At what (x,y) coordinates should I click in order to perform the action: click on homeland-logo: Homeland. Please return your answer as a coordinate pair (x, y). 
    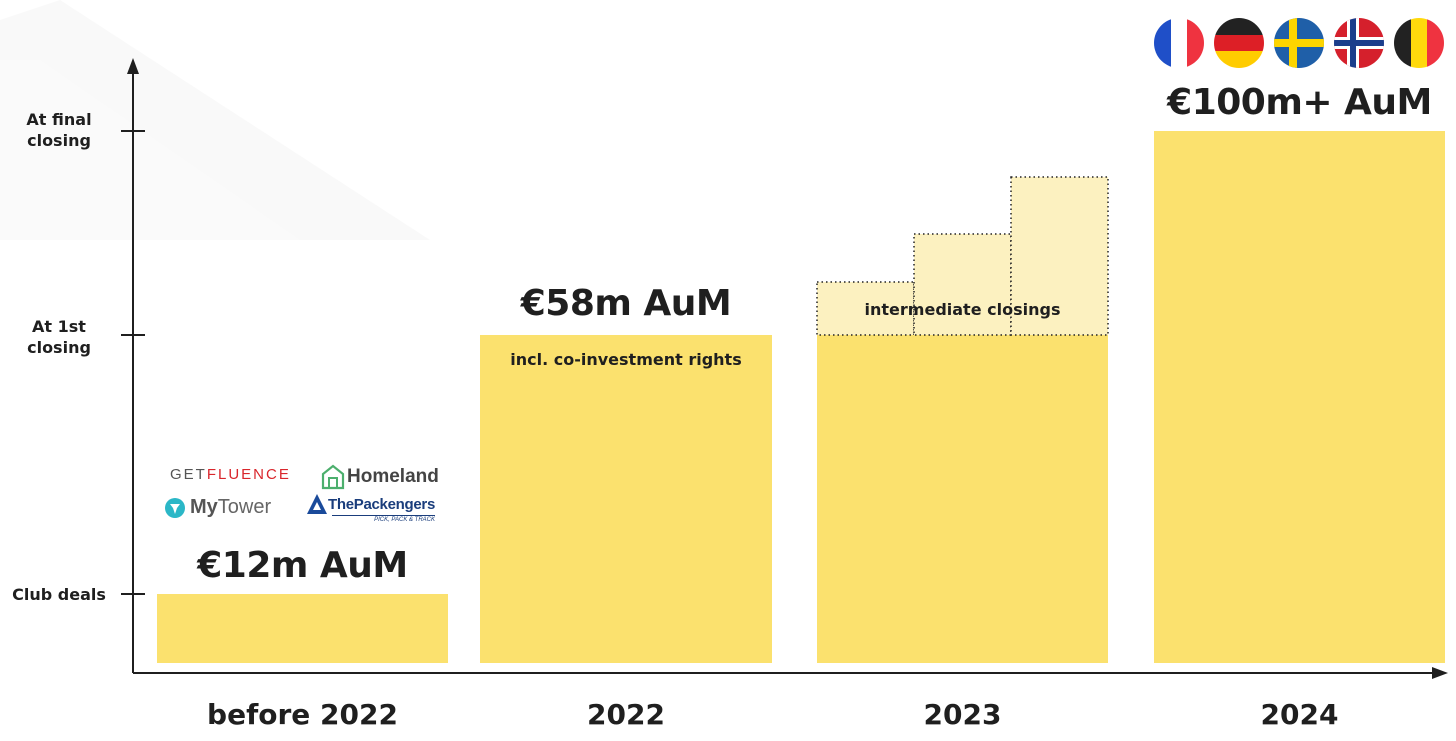
    Looking at the image, I should click on (379, 477).